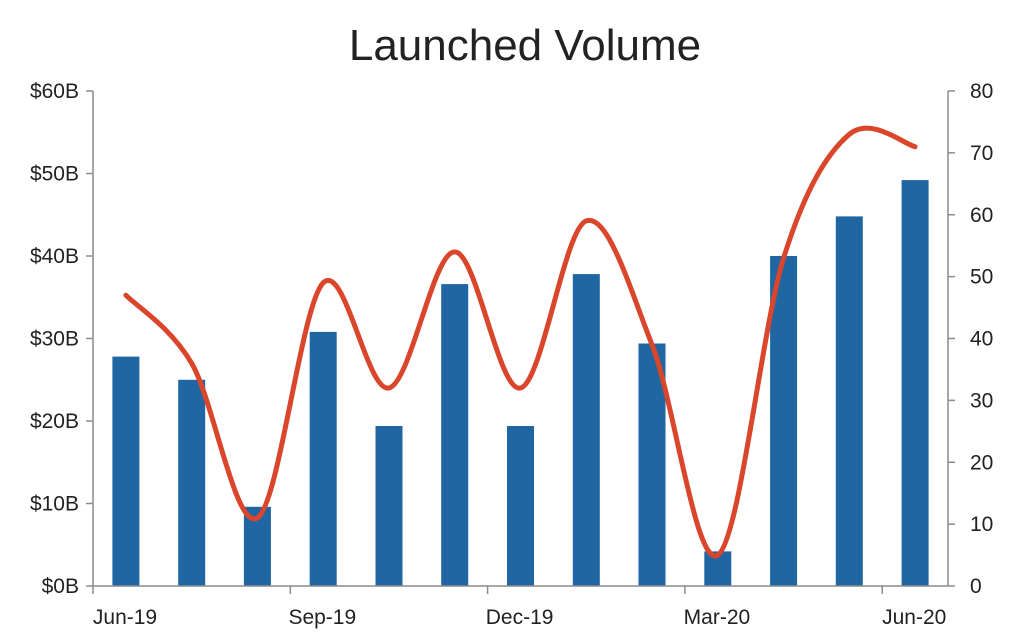  Describe the element at coordinates (54, 174) in the screenshot. I see `y-left-tick-label: $50B` at that location.